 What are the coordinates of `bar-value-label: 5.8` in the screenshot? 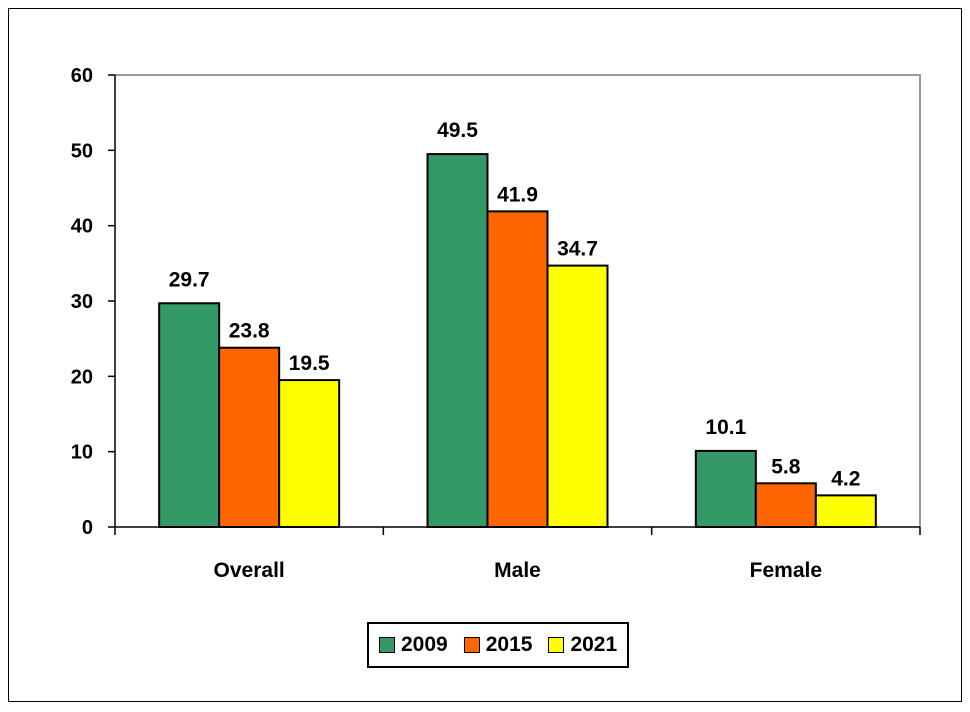 It's located at (786, 466).